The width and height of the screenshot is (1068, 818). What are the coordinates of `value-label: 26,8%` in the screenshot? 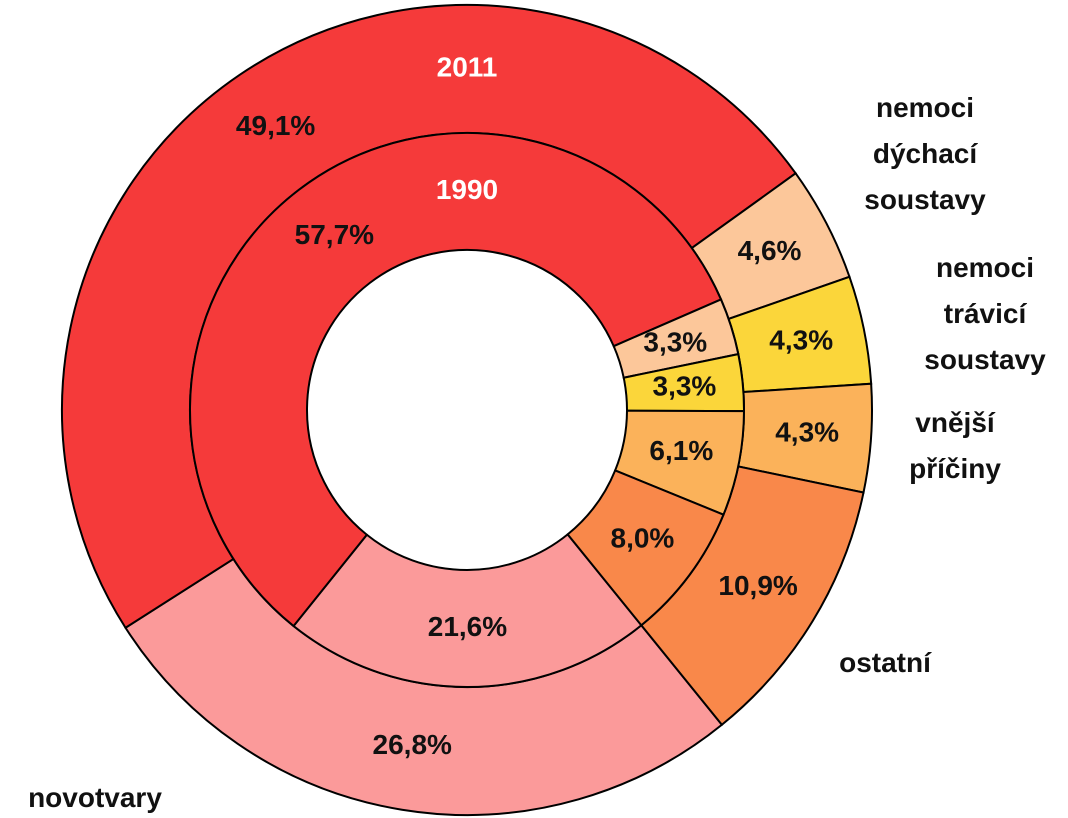 It's located at (412, 744).